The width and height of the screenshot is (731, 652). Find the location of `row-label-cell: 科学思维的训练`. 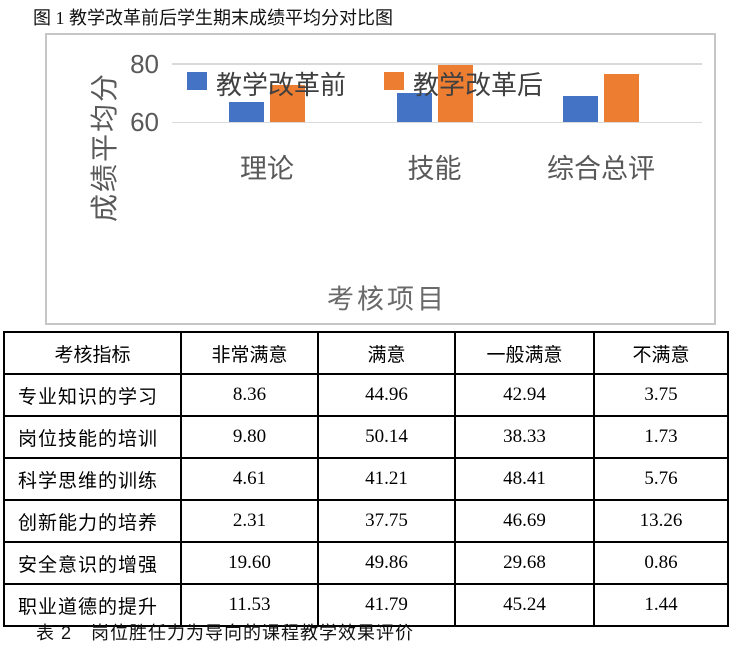

row-label-cell: 科学思维的训练 is located at coordinates (92, 479).